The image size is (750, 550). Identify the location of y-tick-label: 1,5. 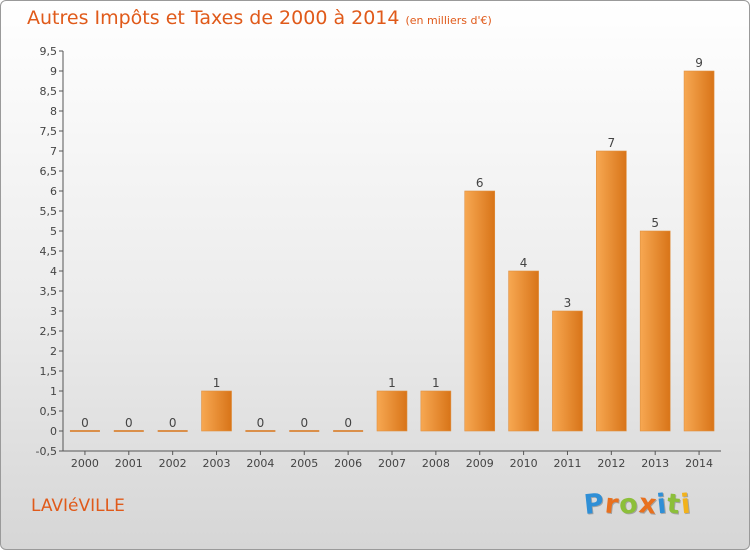
(49, 371).